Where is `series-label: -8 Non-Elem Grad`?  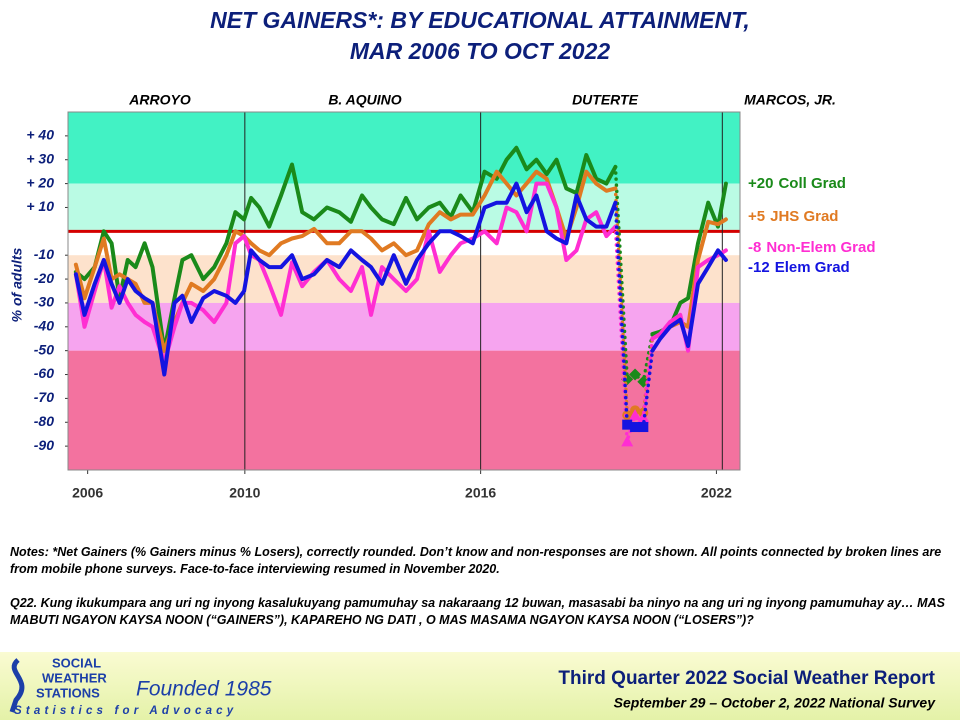
series-label: -8 Non-Elem Grad is located at coordinates (812, 247).